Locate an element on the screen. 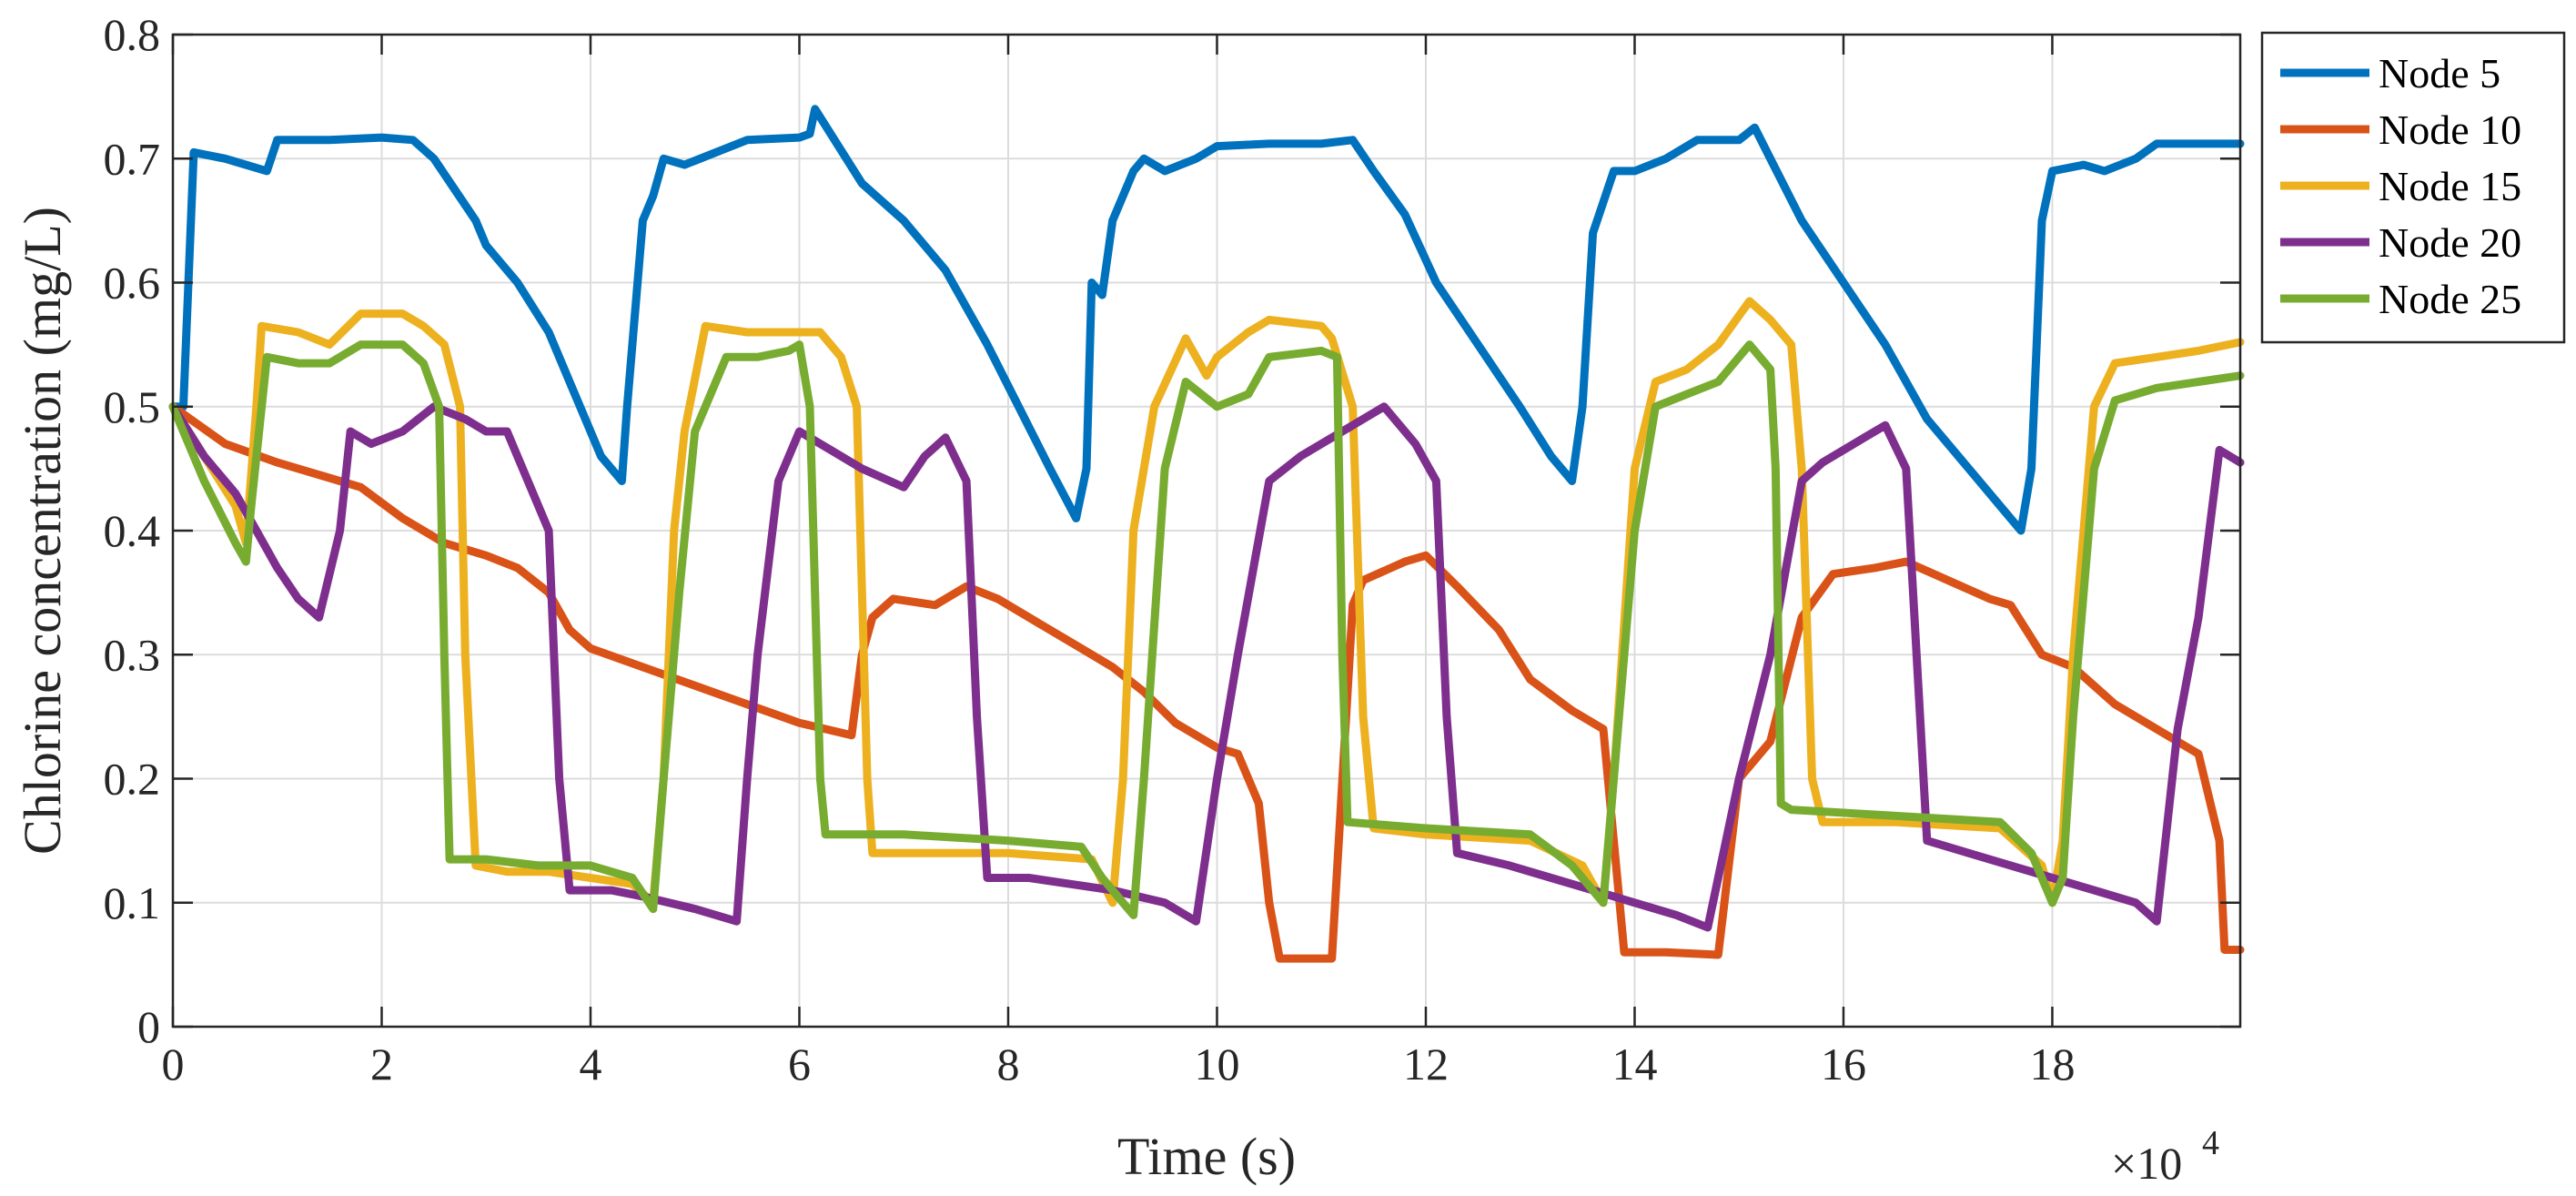 This screenshot has width=2576, height=1196. y-tick-label: 0.7 is located at coordinates (132, 158).